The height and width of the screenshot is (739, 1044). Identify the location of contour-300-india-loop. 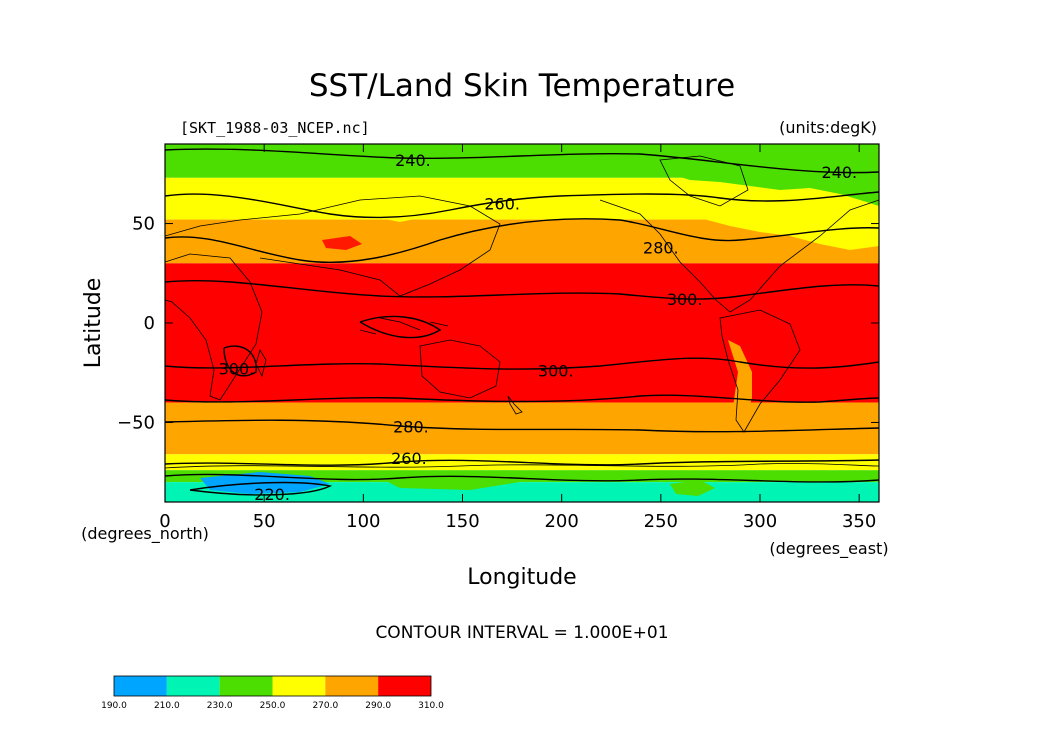
(240, 361).